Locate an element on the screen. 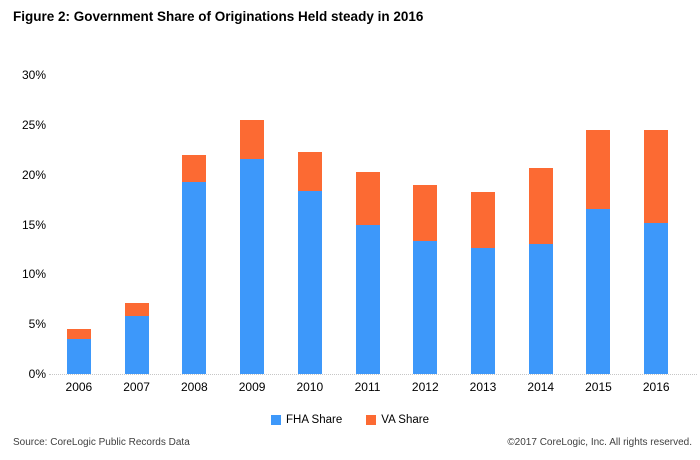 This screenshot has width=700, height=460. stacked-bar-2013 is located at coordinates (483, 282).